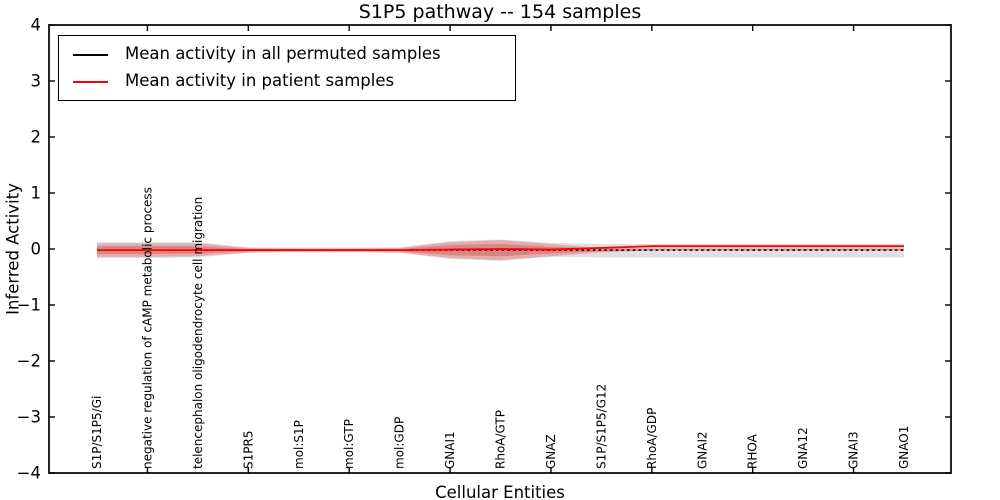 This screenshot has height=500, width=1000. I want to click on chart-title: S1P5 pathway -- 154 samples, so click(500, 12).